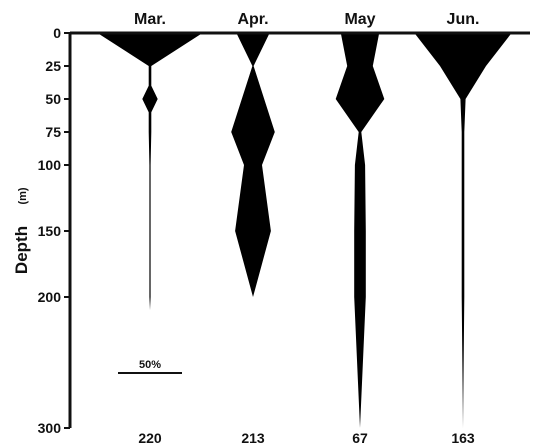 Image resolution: width=538 pixels, height=447 pixels. What do you see at coordinates (306, 19) in the screenshot?
I see `month-labels-group: Mar. Apr. May Jun.` at bounding box center [306, 19].